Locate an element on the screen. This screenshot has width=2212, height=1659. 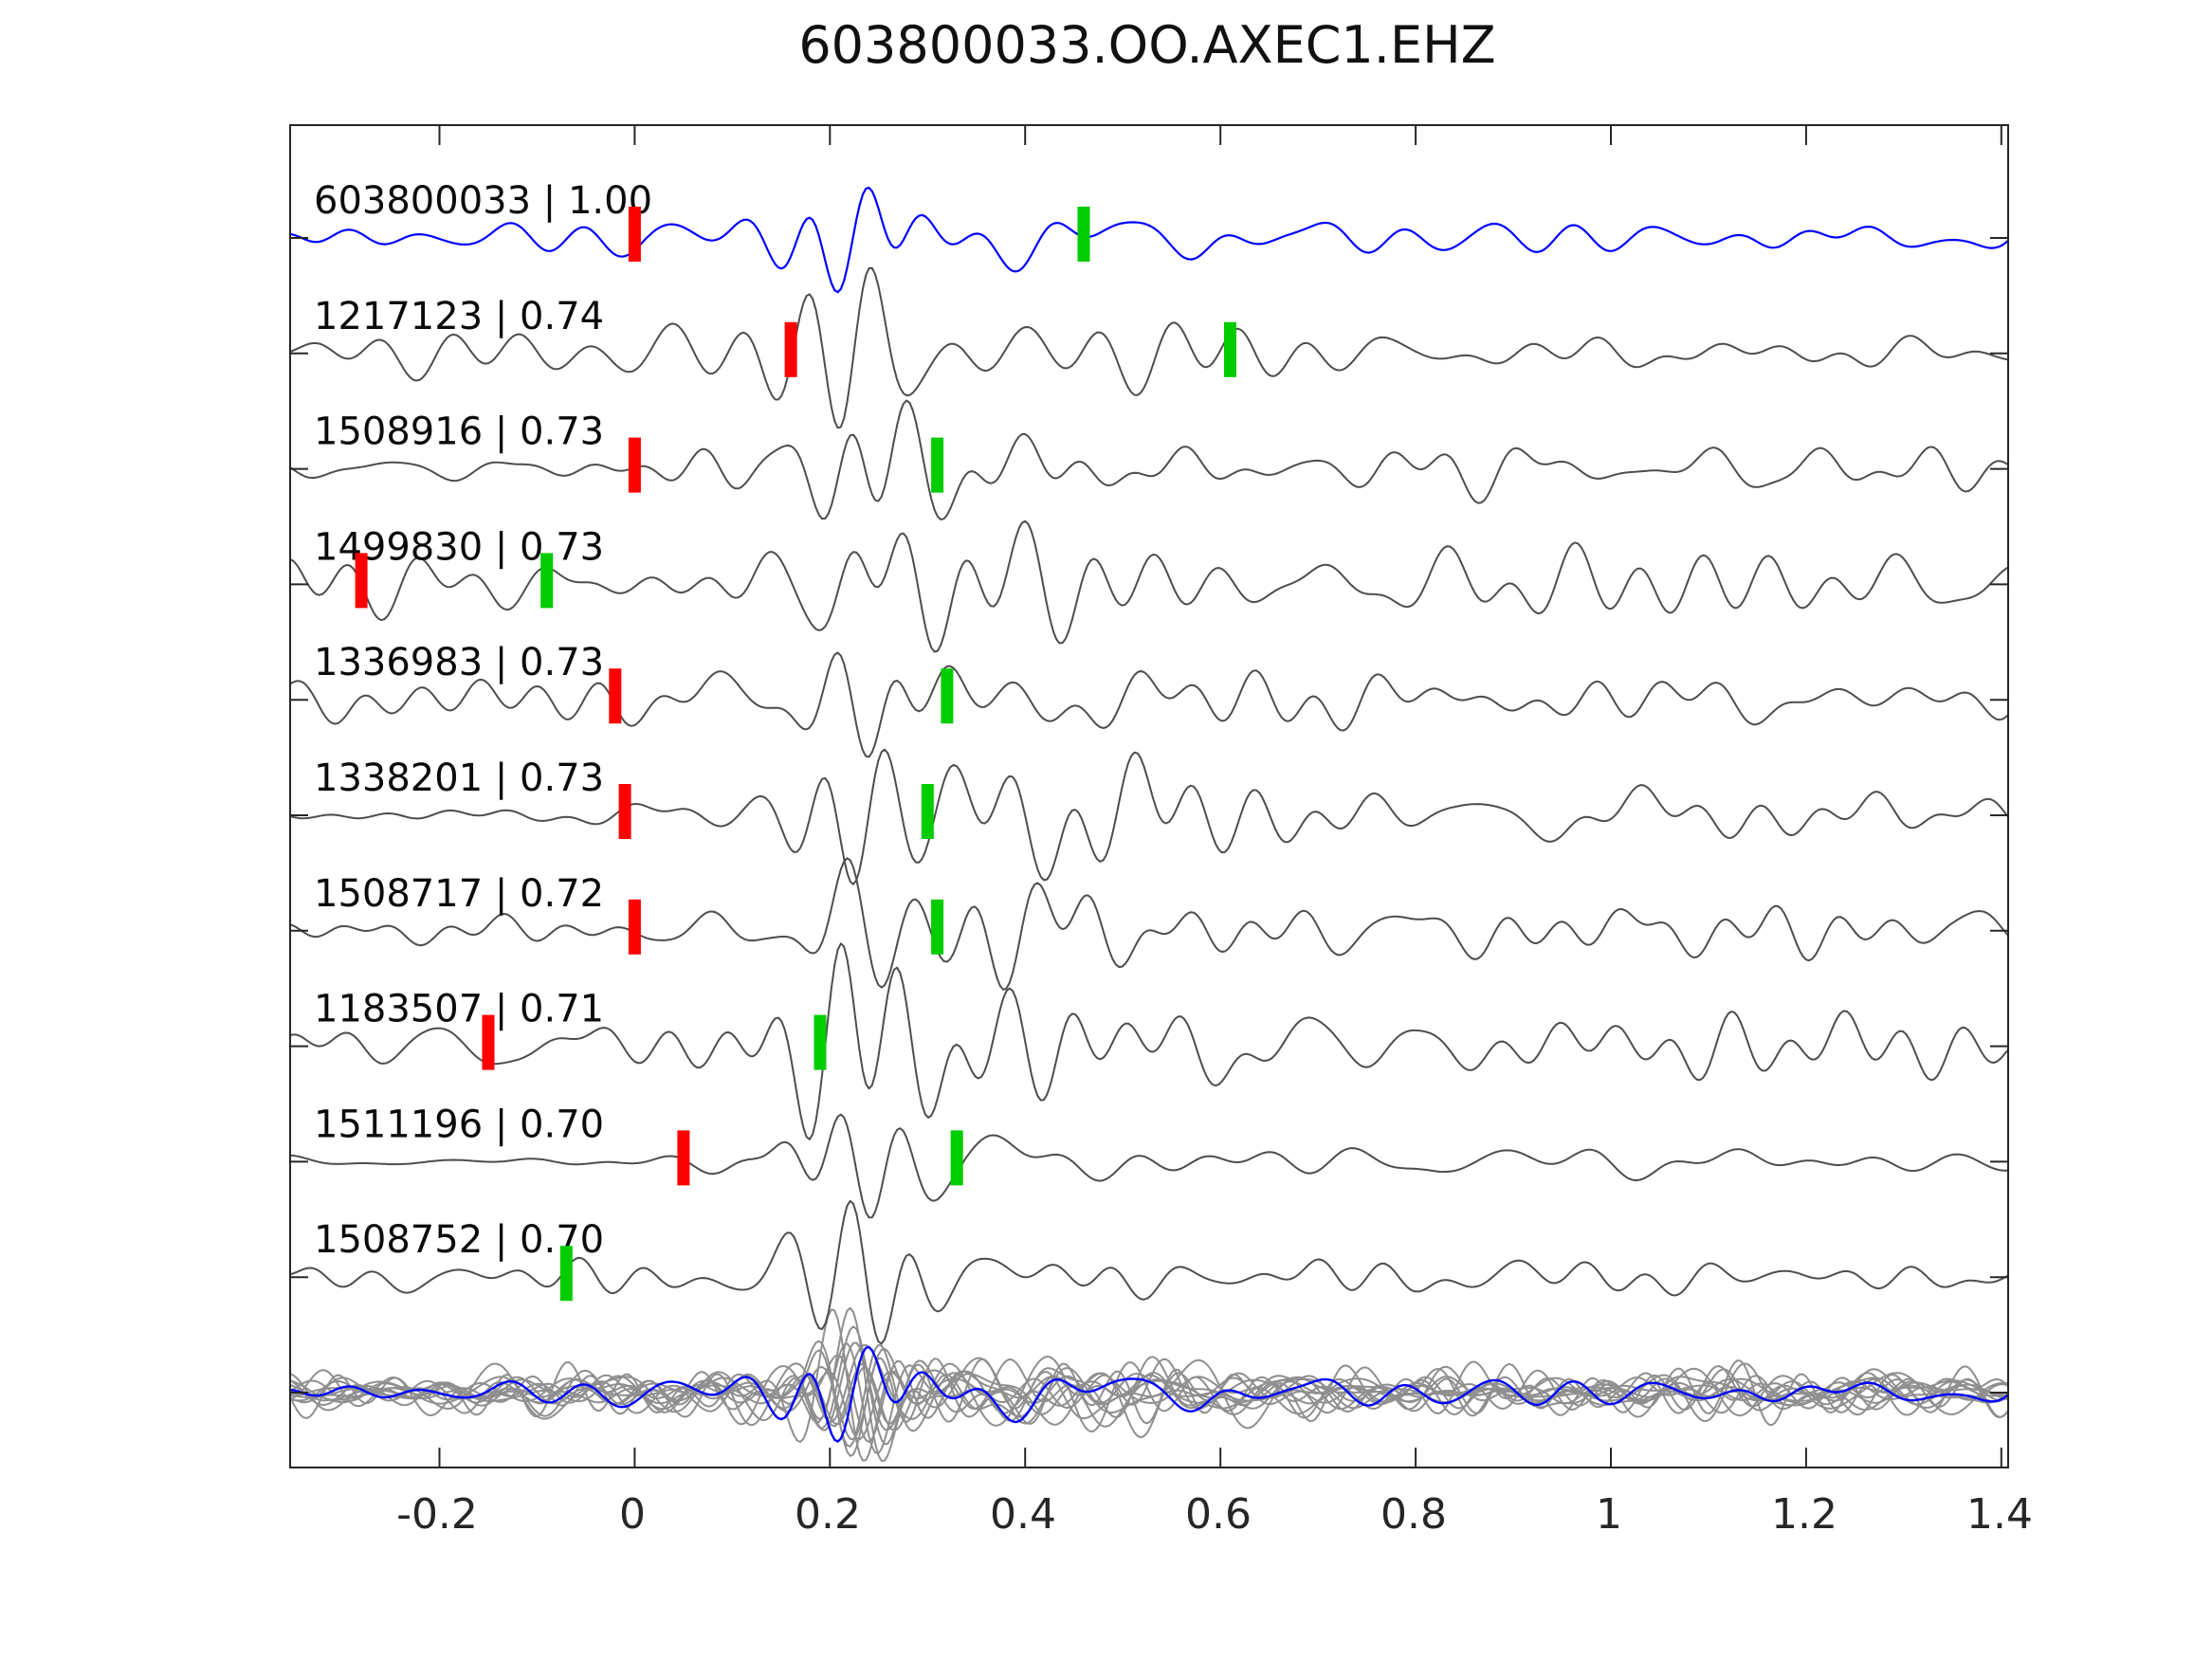
x-tick-label: 1 is located at coordinates (1609, 1514).